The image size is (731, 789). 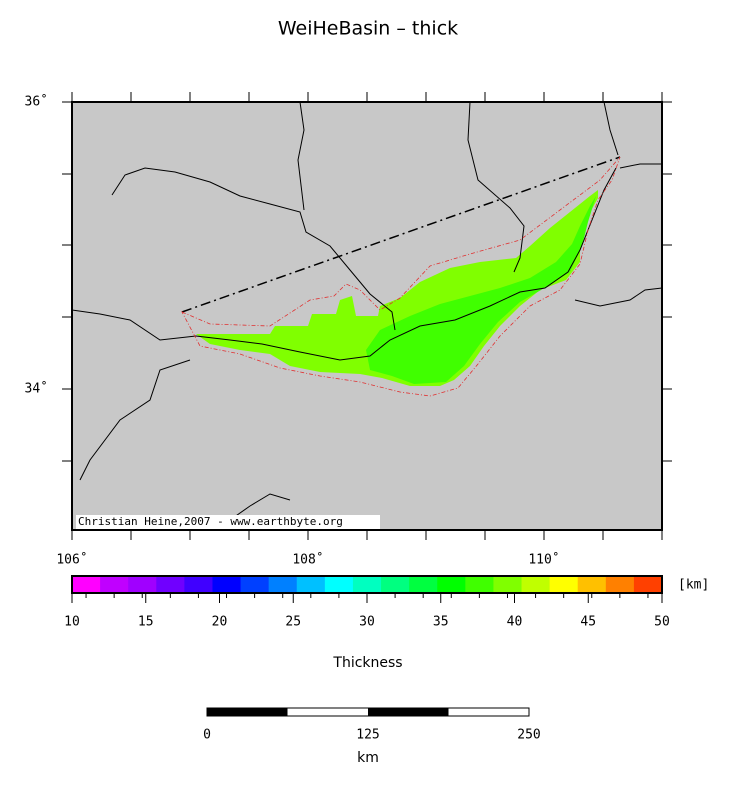 I want to click on colorbar-label: Thickness, so click(x=367, y=663).